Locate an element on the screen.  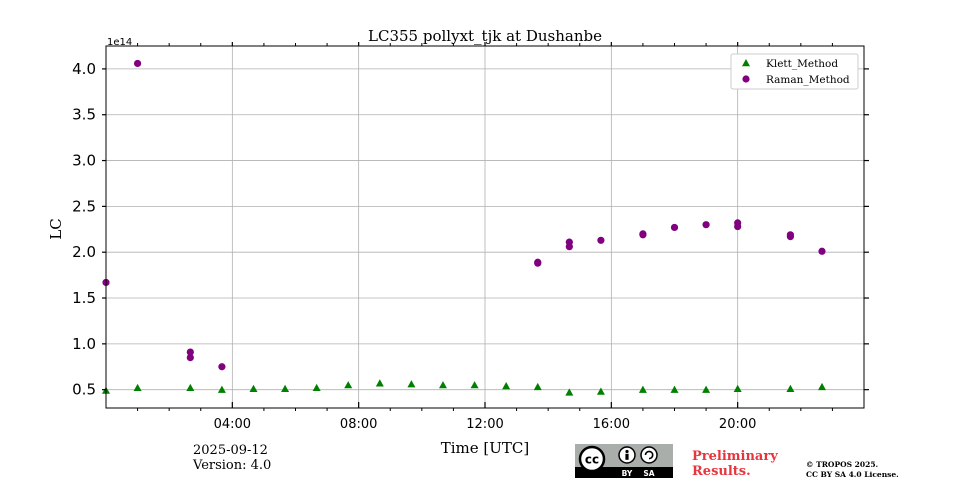
x-tick-label: 04:00 is located at coordinates (232, 424).